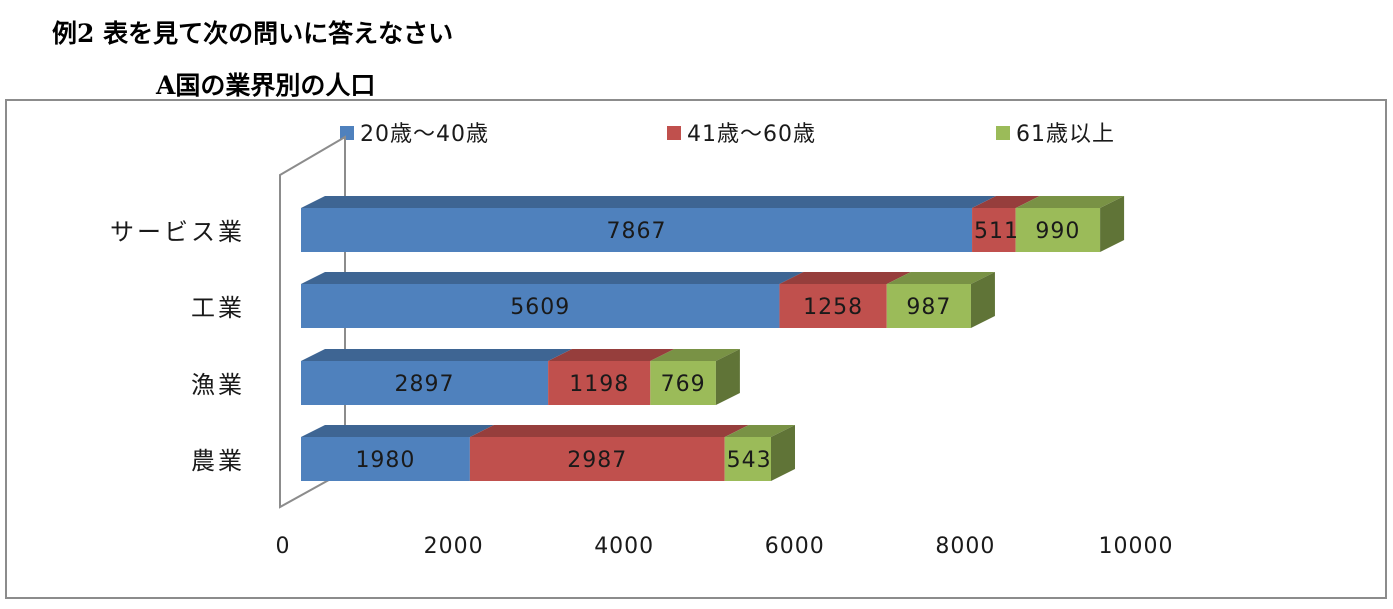 The image size is (1393, 609). What do you see at coordinates (218, 461) in the screenshot?
I see `category-label: 農業` at bounding box center [218, 461].